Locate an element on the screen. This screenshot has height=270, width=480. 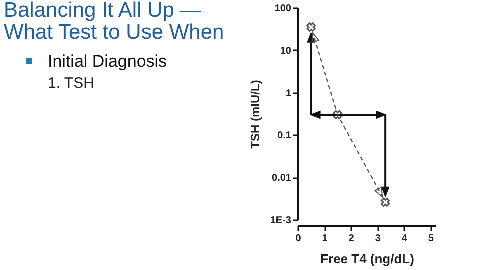
x-tick-label: 3 is located at coordinates (378, 239).